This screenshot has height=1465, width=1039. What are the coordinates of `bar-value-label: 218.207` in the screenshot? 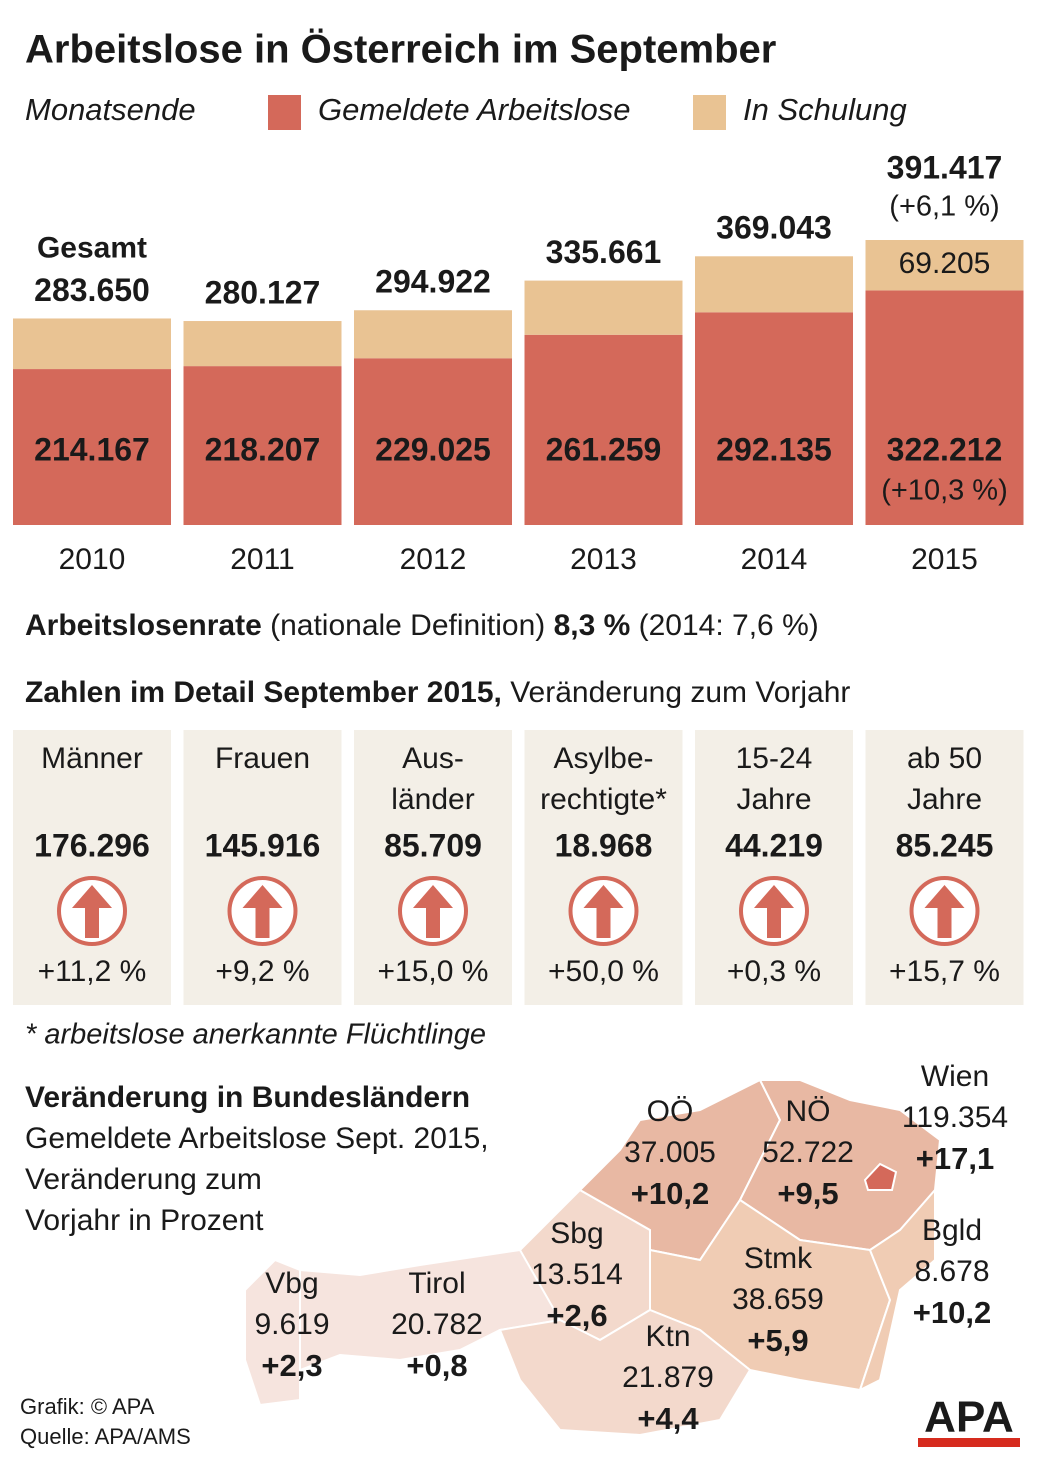 It's located at (263, 449).